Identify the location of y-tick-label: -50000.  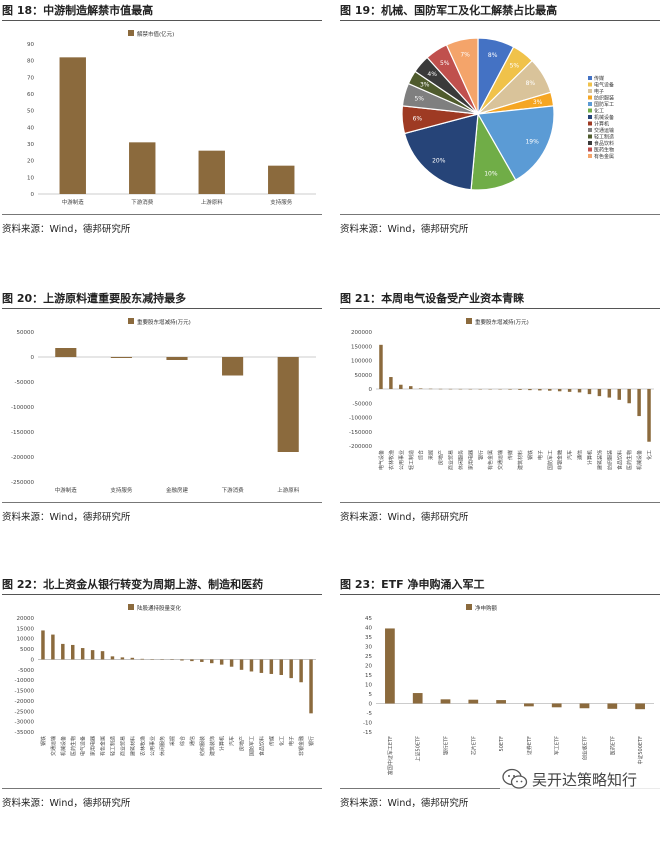
(25, 383).